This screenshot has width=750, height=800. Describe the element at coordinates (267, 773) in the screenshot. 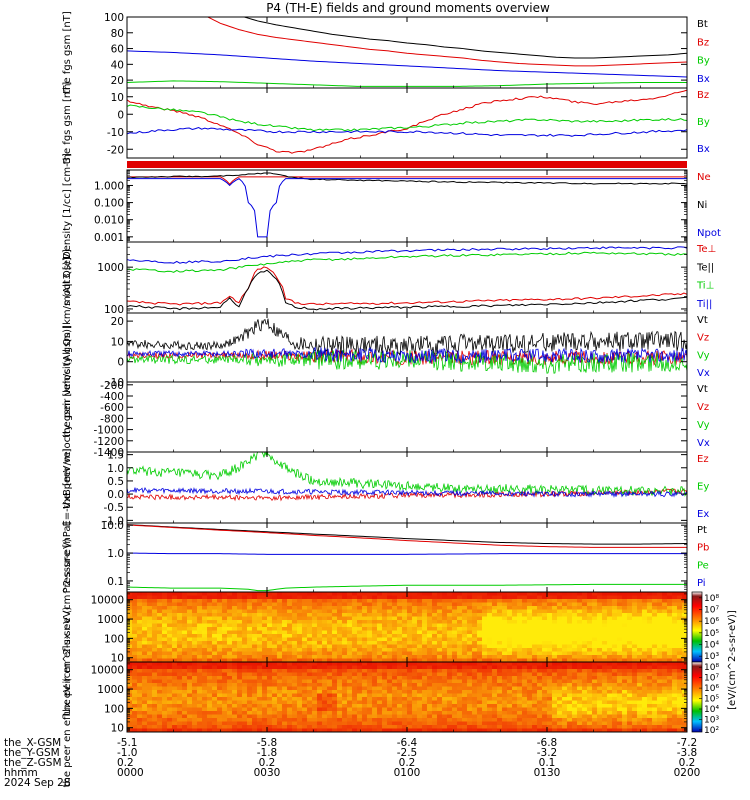

I see `x-row-value: 0030` at that location.